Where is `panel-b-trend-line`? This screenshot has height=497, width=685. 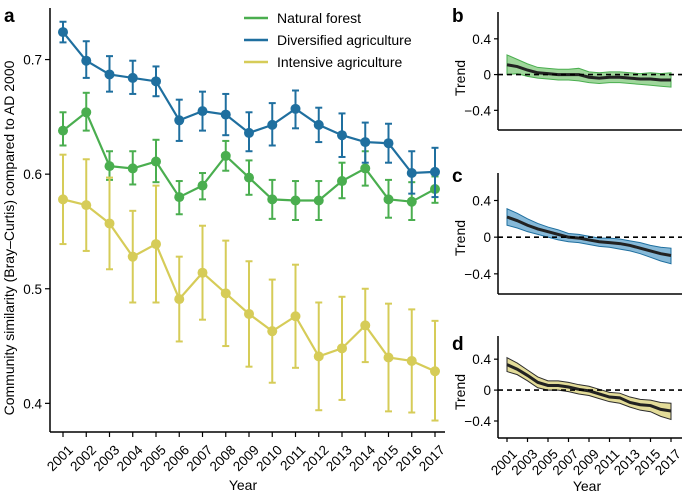 panel-b-trend-line is located at coordinates (588, 72).